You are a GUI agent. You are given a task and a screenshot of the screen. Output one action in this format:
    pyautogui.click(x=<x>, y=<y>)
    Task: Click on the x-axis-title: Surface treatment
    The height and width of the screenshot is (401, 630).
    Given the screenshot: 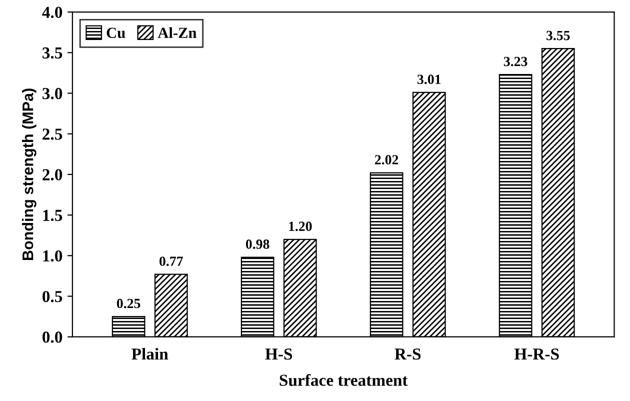 What is the action you would take?
    pyautogui.click(x=344, y=380)
    